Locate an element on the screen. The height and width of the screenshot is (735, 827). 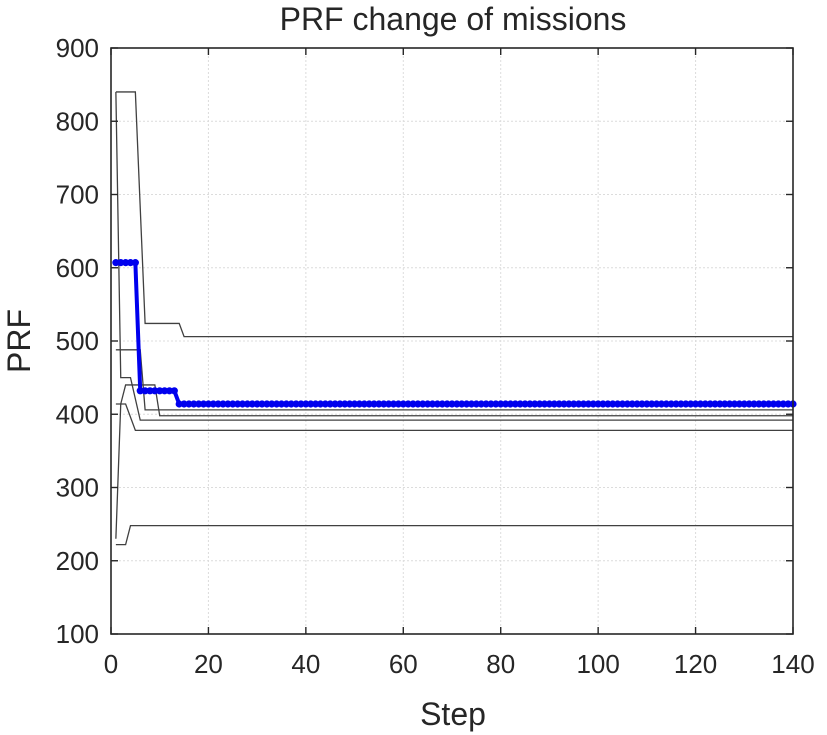
y-tick-label: 300 is located at coordinates (77, 488).